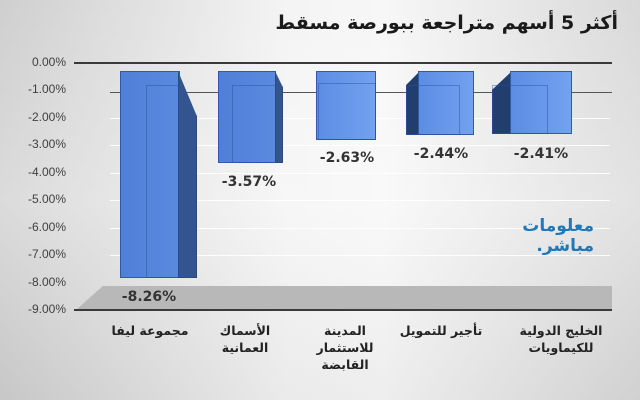 This screenshot has height=400, width=640. I want to click on chart-title: أكثر 5 أسهم متراجعة ببورصة مسقط, so click(446, 23).